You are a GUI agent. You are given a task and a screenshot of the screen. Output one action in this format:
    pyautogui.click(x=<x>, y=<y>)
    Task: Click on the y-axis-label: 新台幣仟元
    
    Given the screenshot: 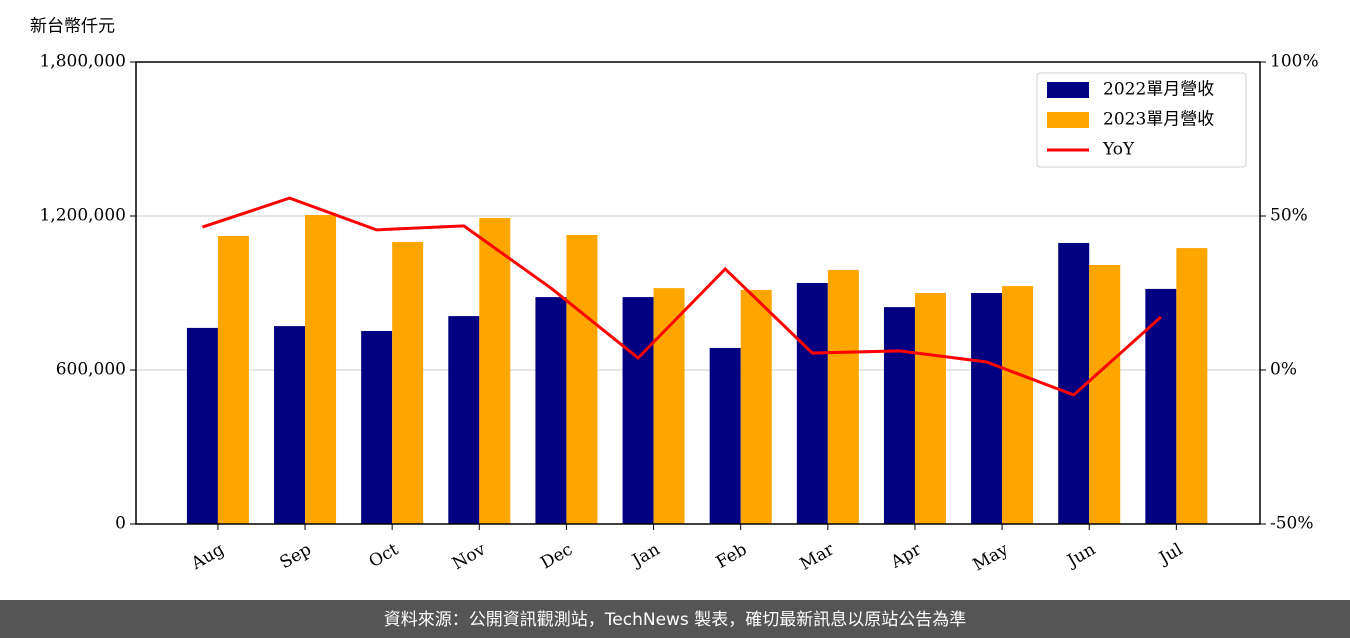 What is the action you would take?
    pyautogui.click(x=72, y=27)
    